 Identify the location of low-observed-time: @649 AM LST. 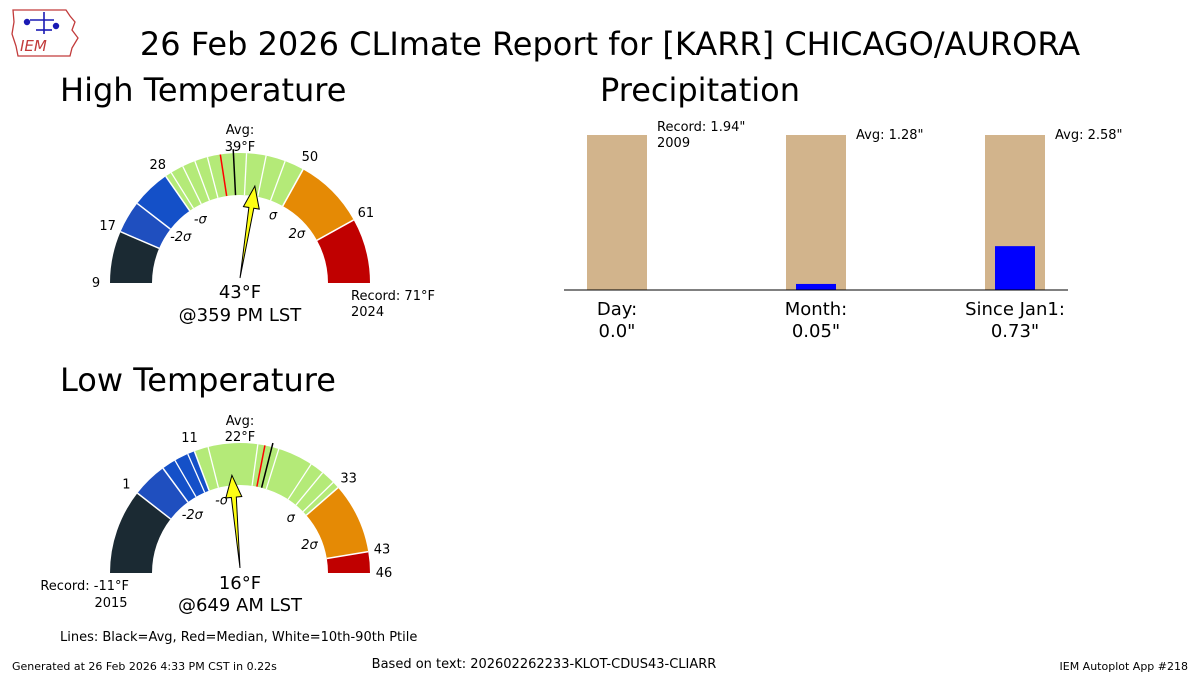
(240, 605).